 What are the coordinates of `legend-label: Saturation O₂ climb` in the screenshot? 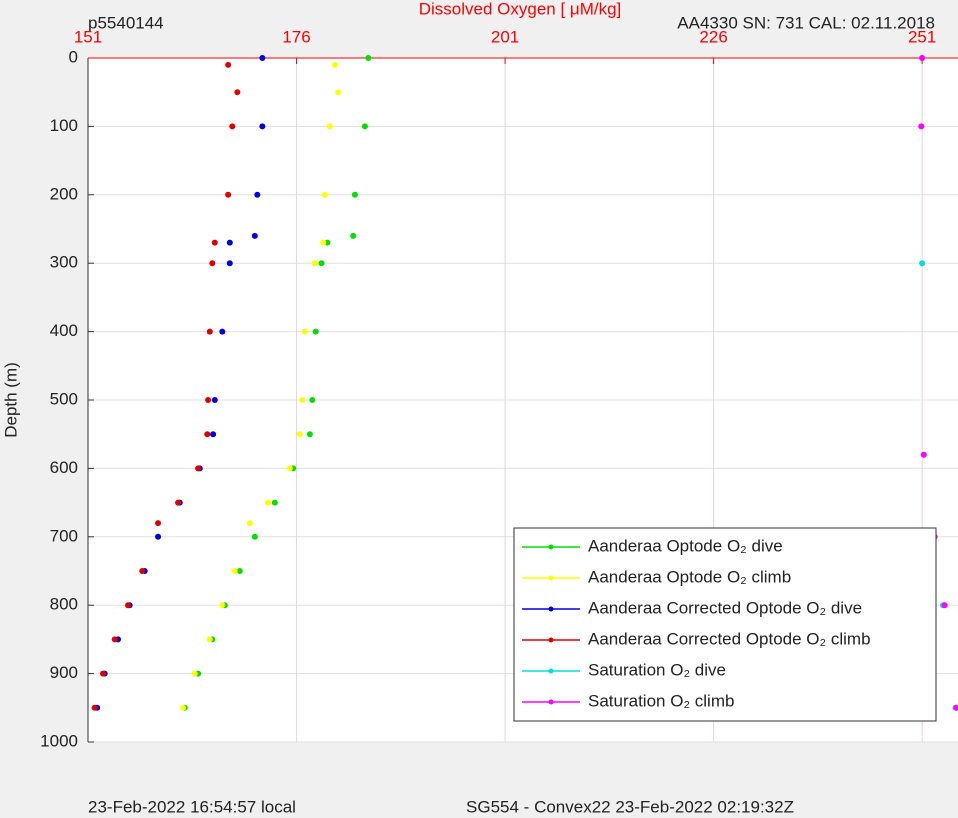 It's located at (661, 700).